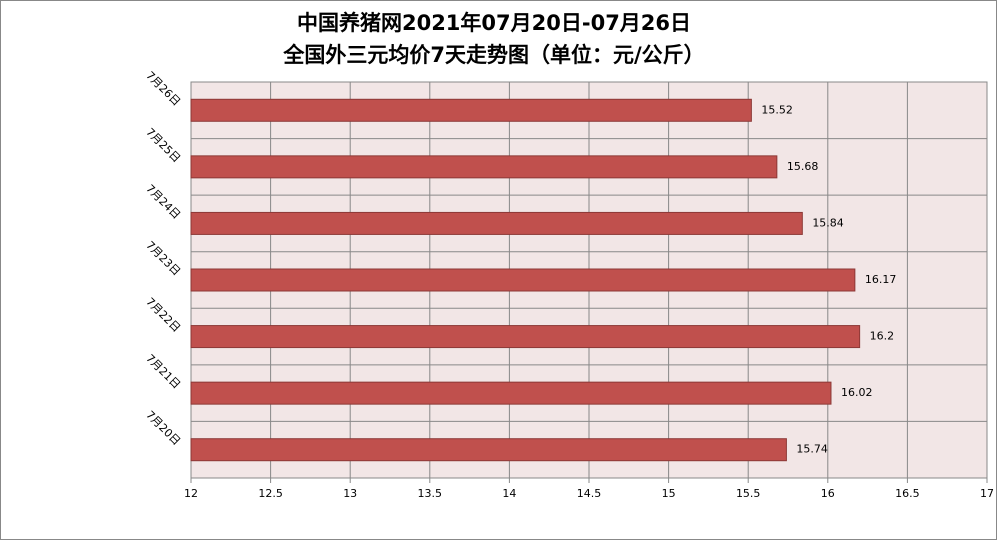 The width and height of the screenshot is (997, 540). I want to click on value-label: 16.2, so click(882, 336).